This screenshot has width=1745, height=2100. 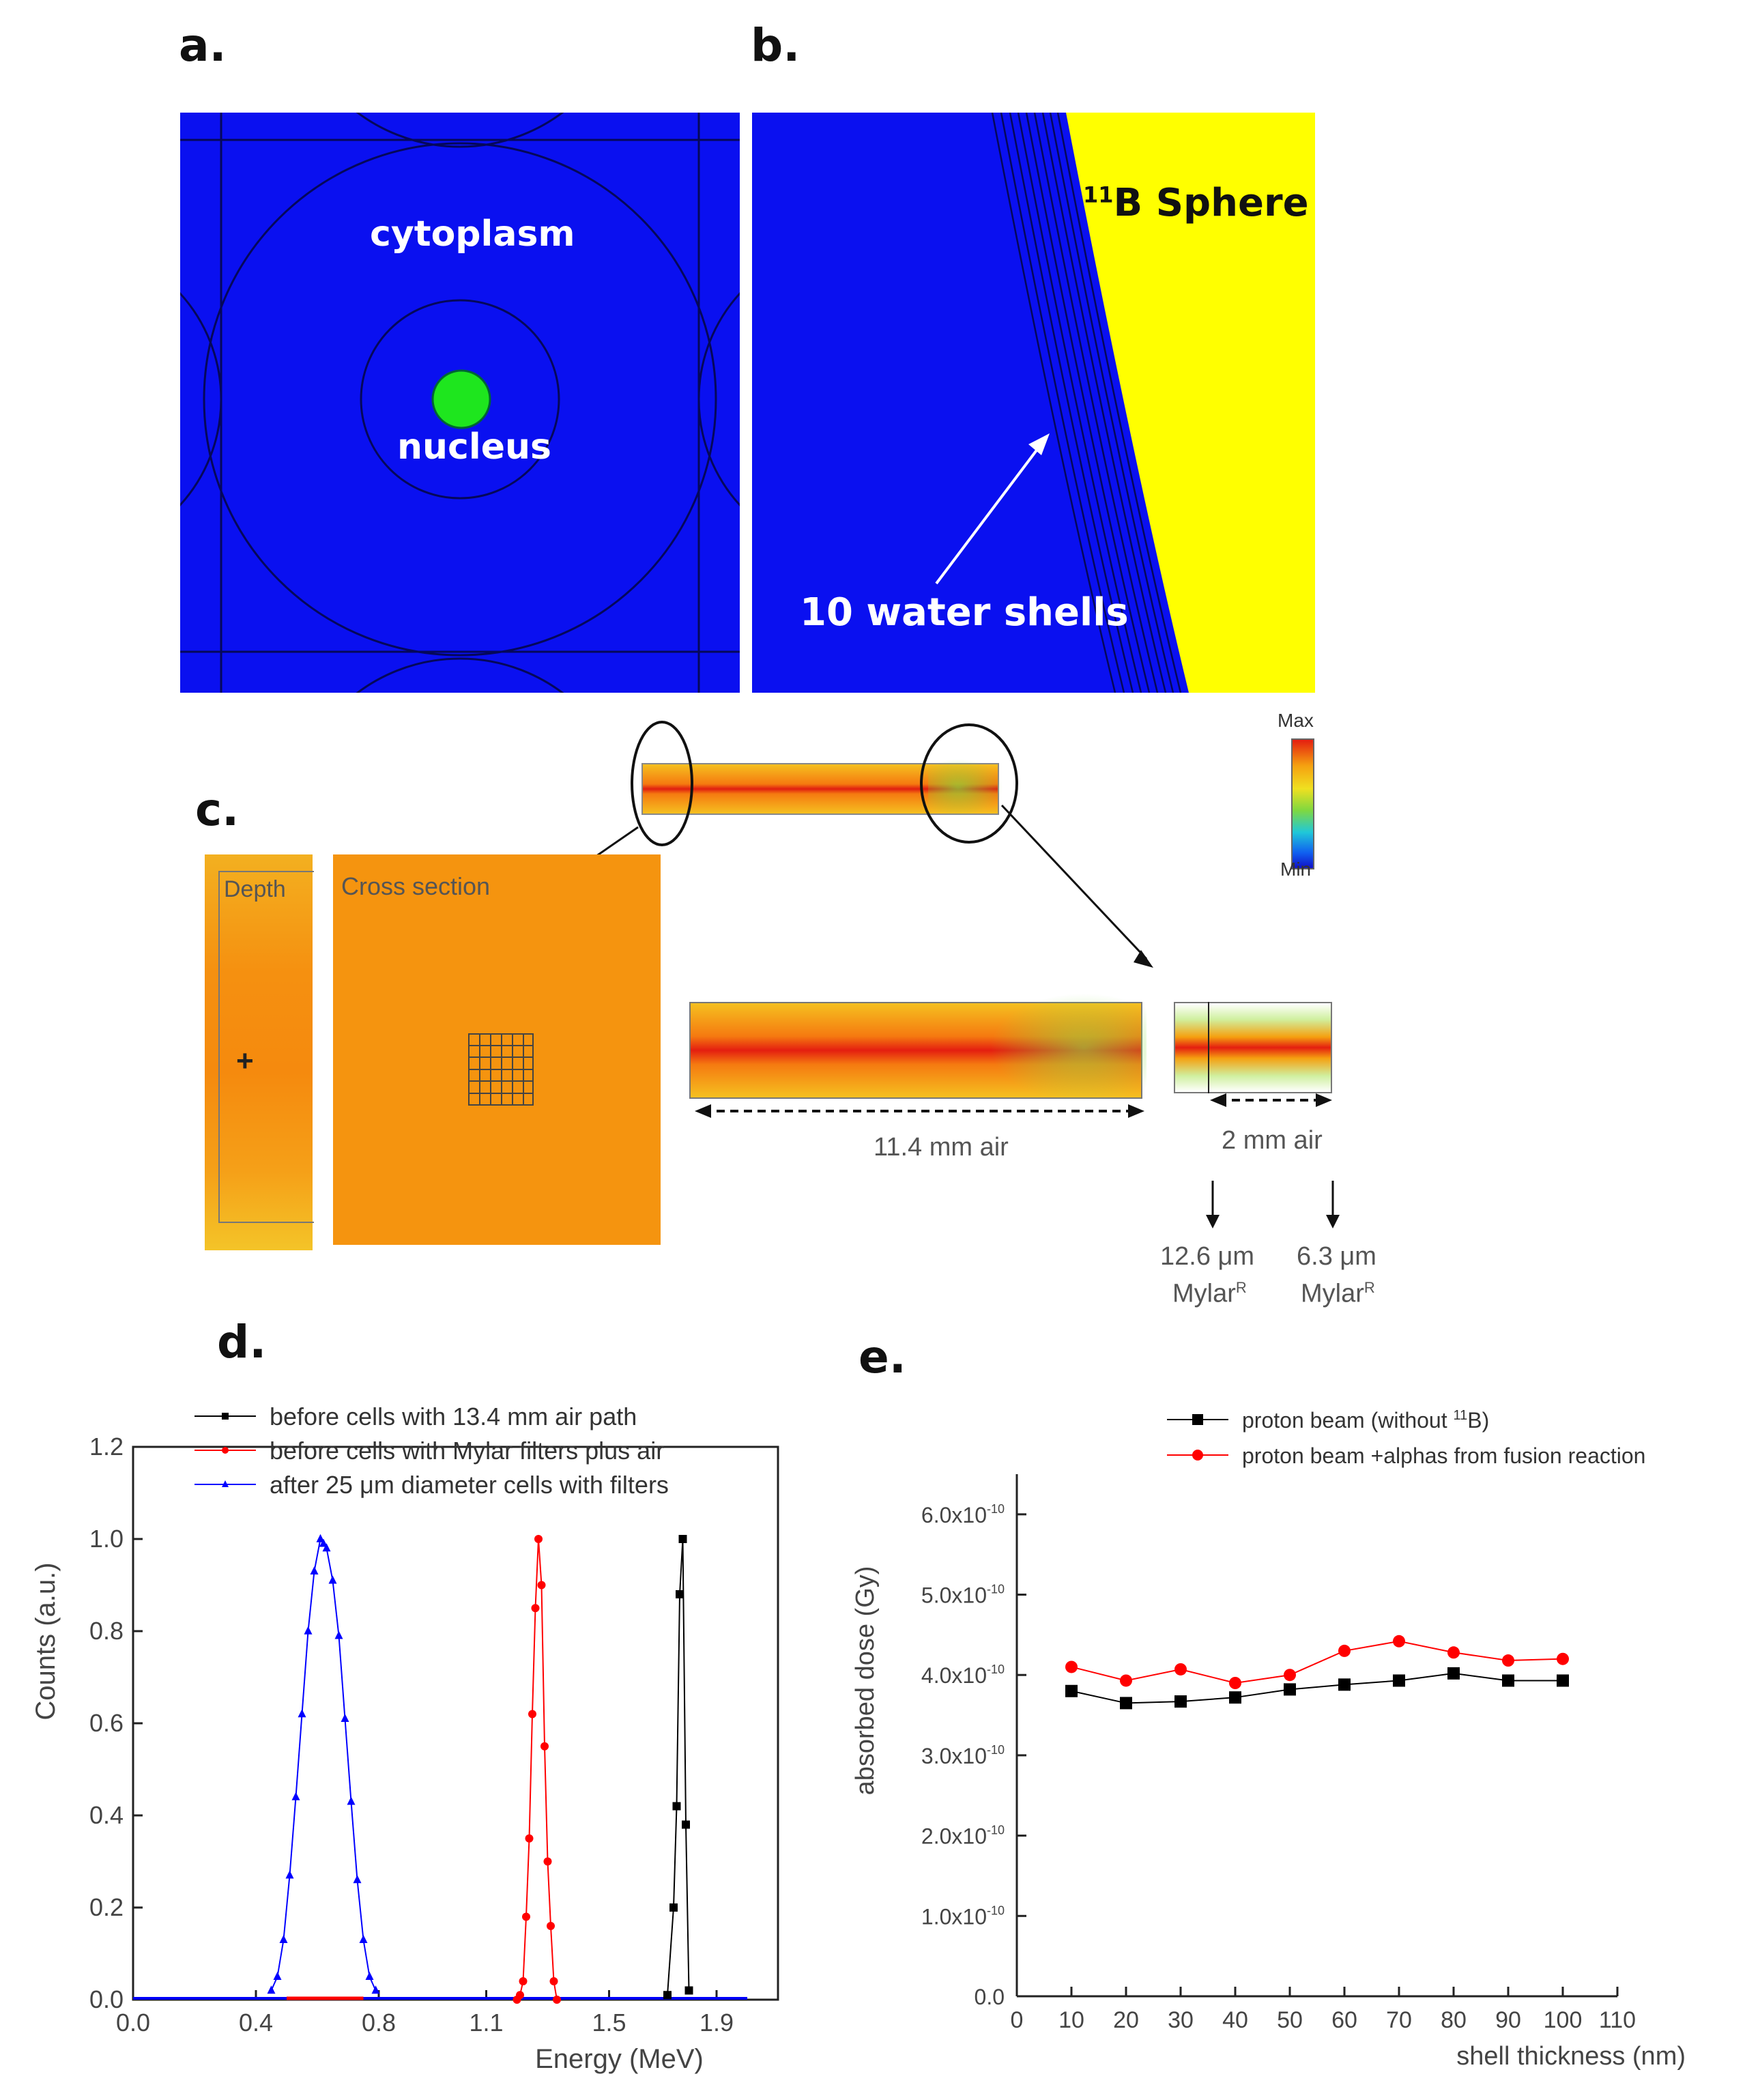 What do you see at coordinates (472, 234) in the screenshot?
I see `cytoplasm-label: cytoplasm` at bounding box center [472, 234].